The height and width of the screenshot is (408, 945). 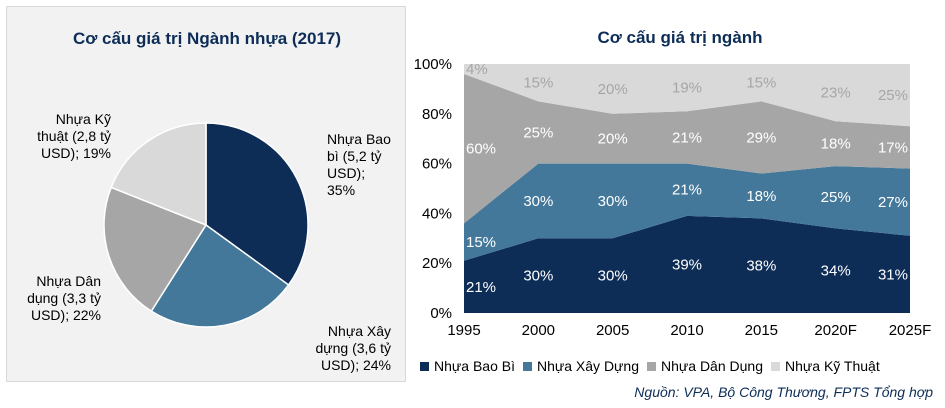 What do you see at coordinates (680, 37) in the screenshot?
I see `area-chart-title: Cơ cấu giá trị ngành` at bounding box center [680, 37].